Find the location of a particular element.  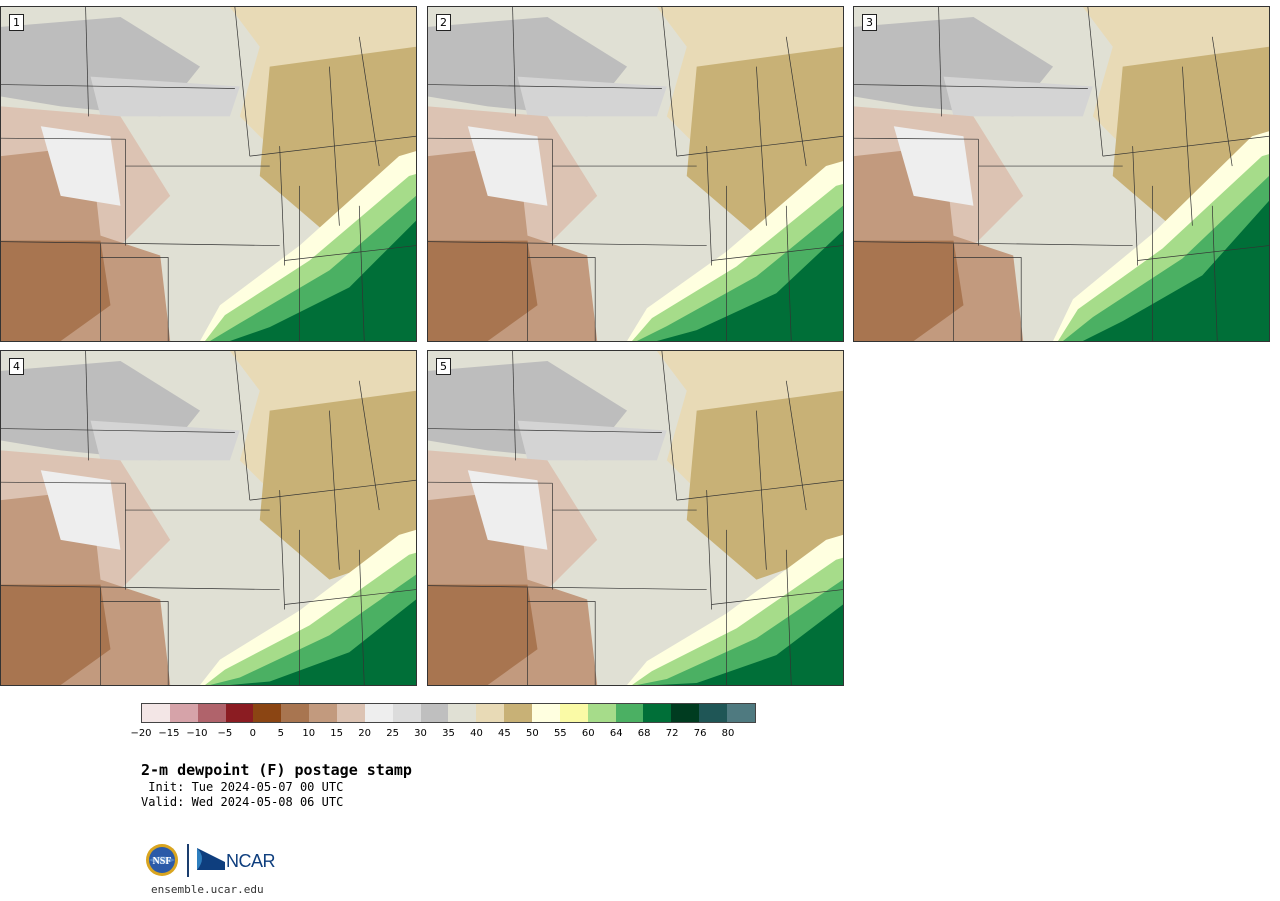

colorbar-tick-label: 10 is located at coordinates (309, 733).